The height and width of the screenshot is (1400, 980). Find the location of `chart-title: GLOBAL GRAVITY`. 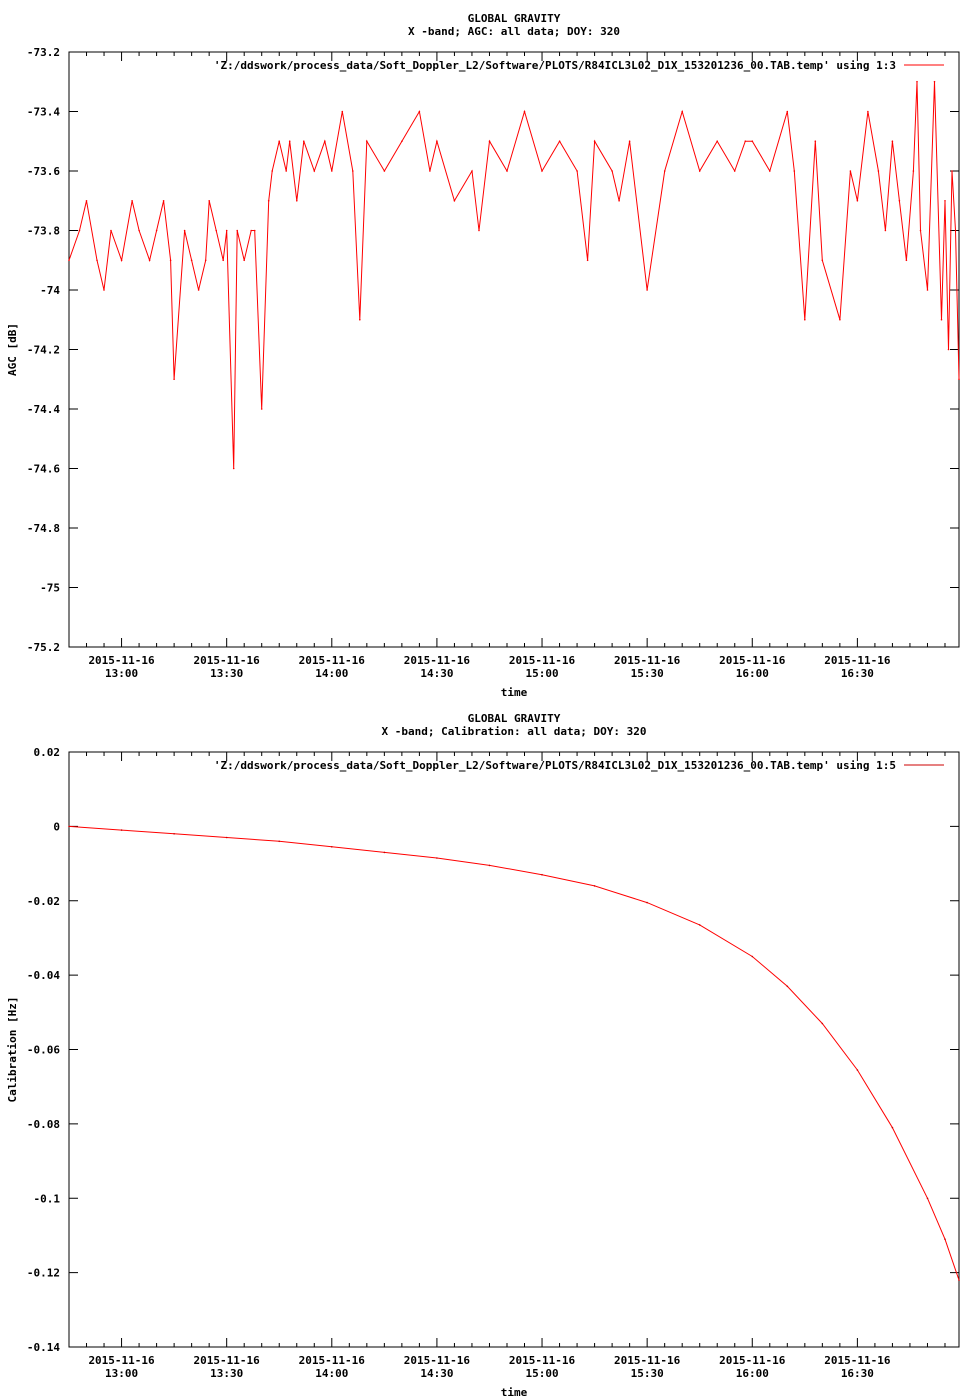

chart-title: GLOBAL GRAVITY is located at coordinates (514, 18).